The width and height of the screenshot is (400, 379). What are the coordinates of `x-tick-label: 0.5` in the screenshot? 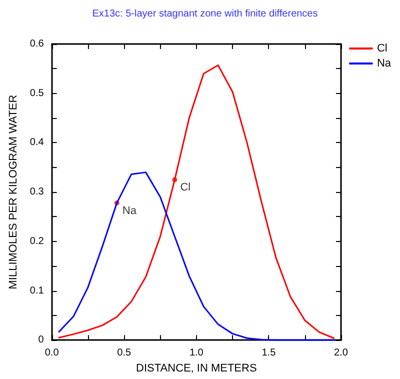 It's located at (124, 353).